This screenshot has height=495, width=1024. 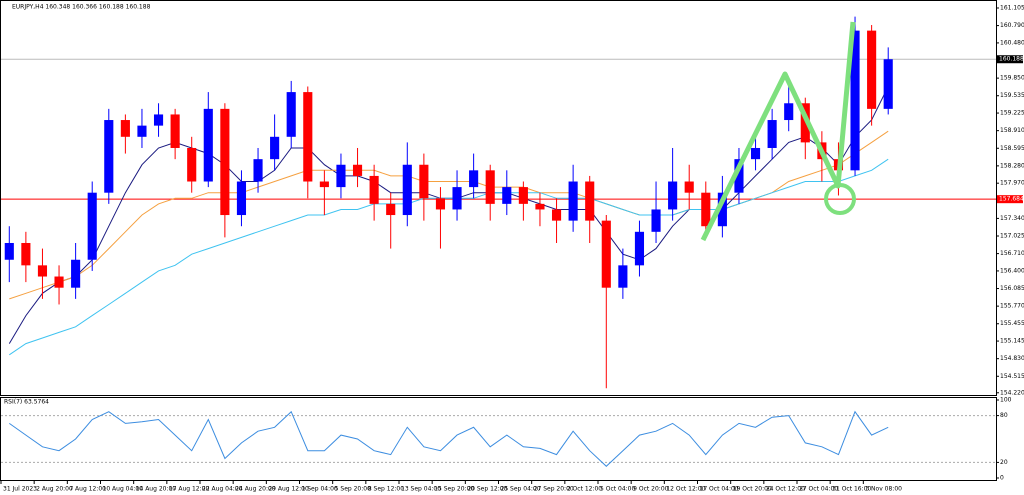 What do you see at coordinates (1006, 400) in the screenshot?
I see `y-tick-label: 100` at bounding box center [1006, 400].